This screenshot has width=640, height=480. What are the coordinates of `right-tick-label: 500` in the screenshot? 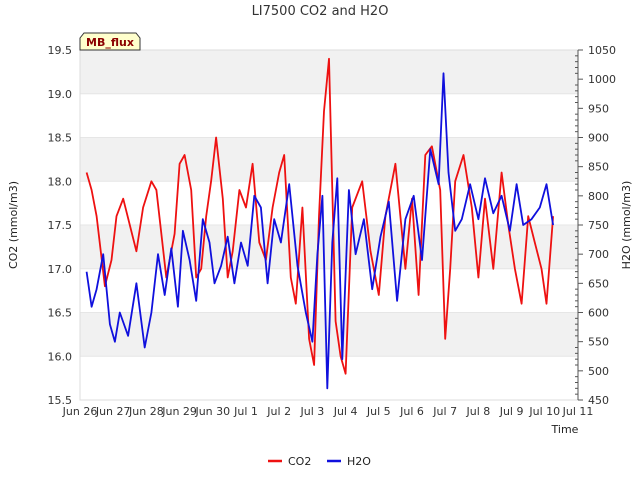 It's located at (598, 371).